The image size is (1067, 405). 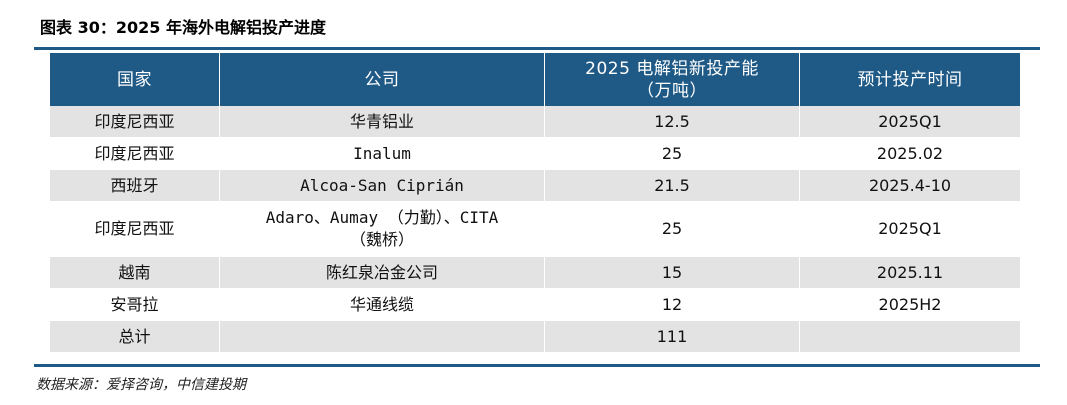 What do you see at coordinates (910, 337) in the screenshot?
I see `cell-time` at bounding box center [910, 337].